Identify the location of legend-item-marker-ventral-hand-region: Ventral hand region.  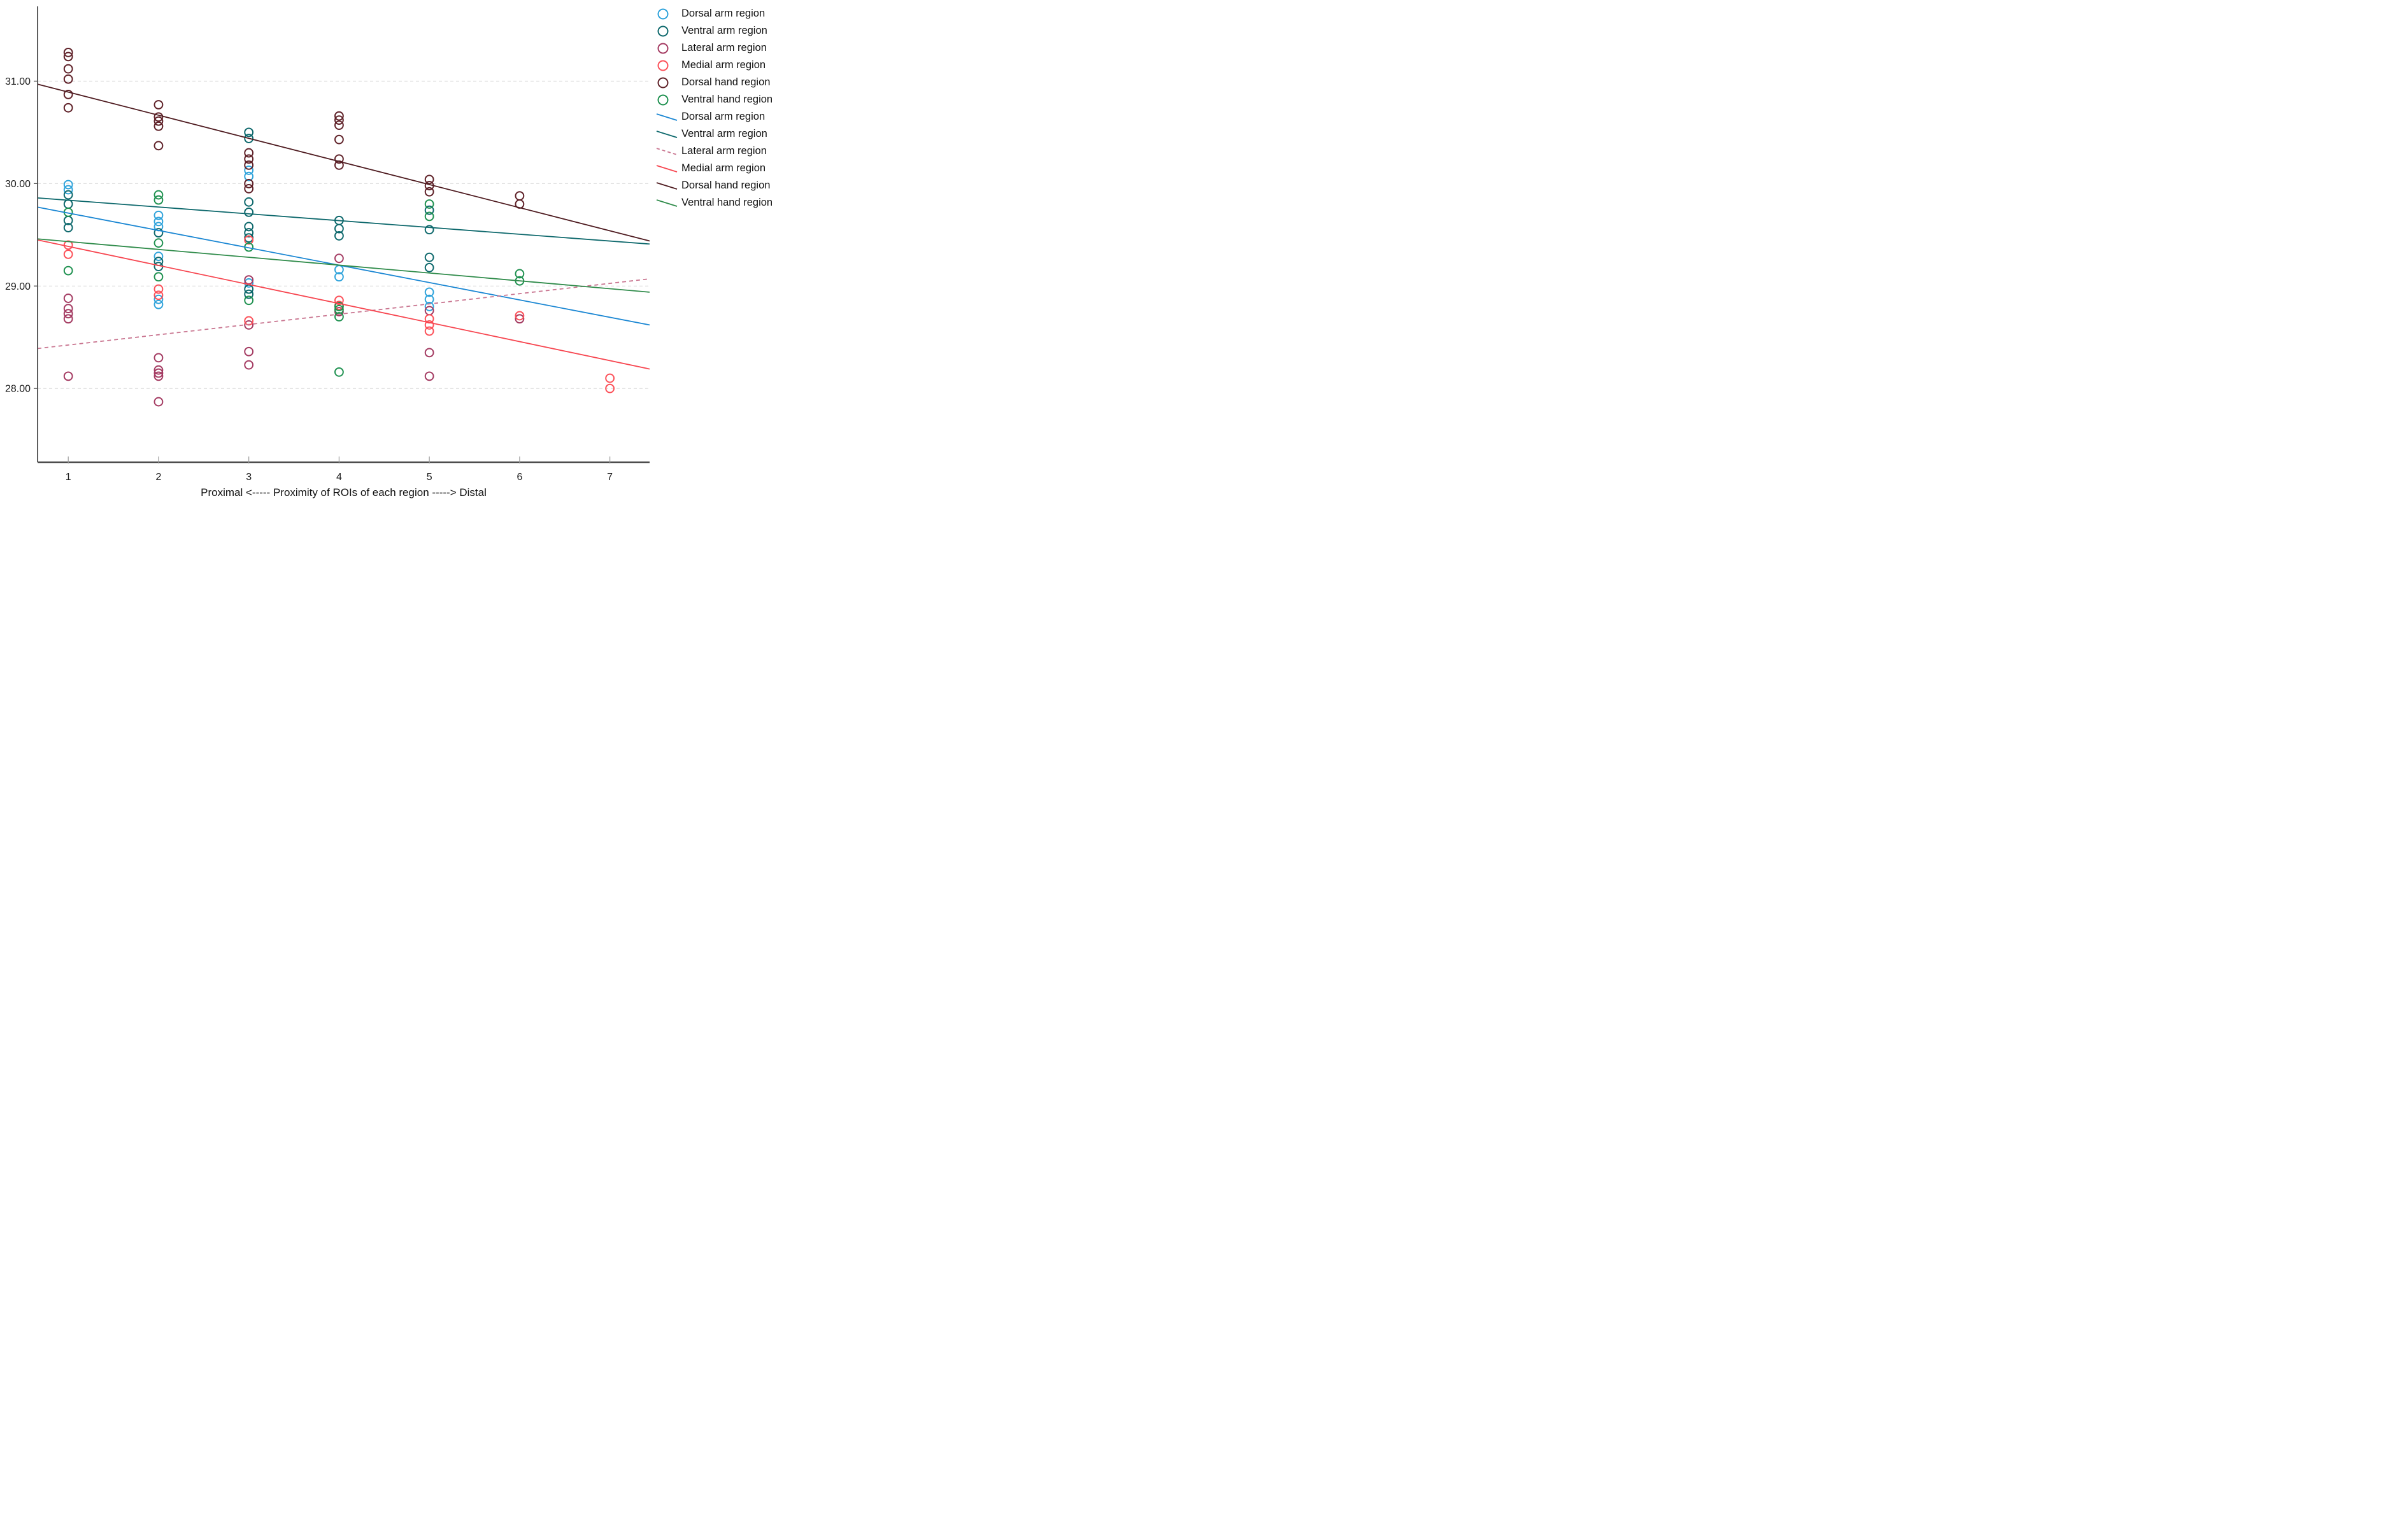
(728, 99).